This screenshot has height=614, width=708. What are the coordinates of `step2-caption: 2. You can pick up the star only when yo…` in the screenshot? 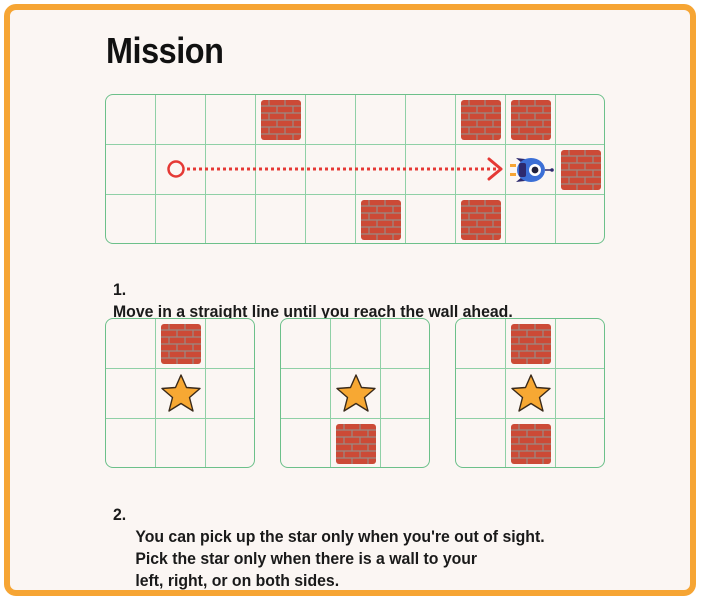 It's located at (331, 548).